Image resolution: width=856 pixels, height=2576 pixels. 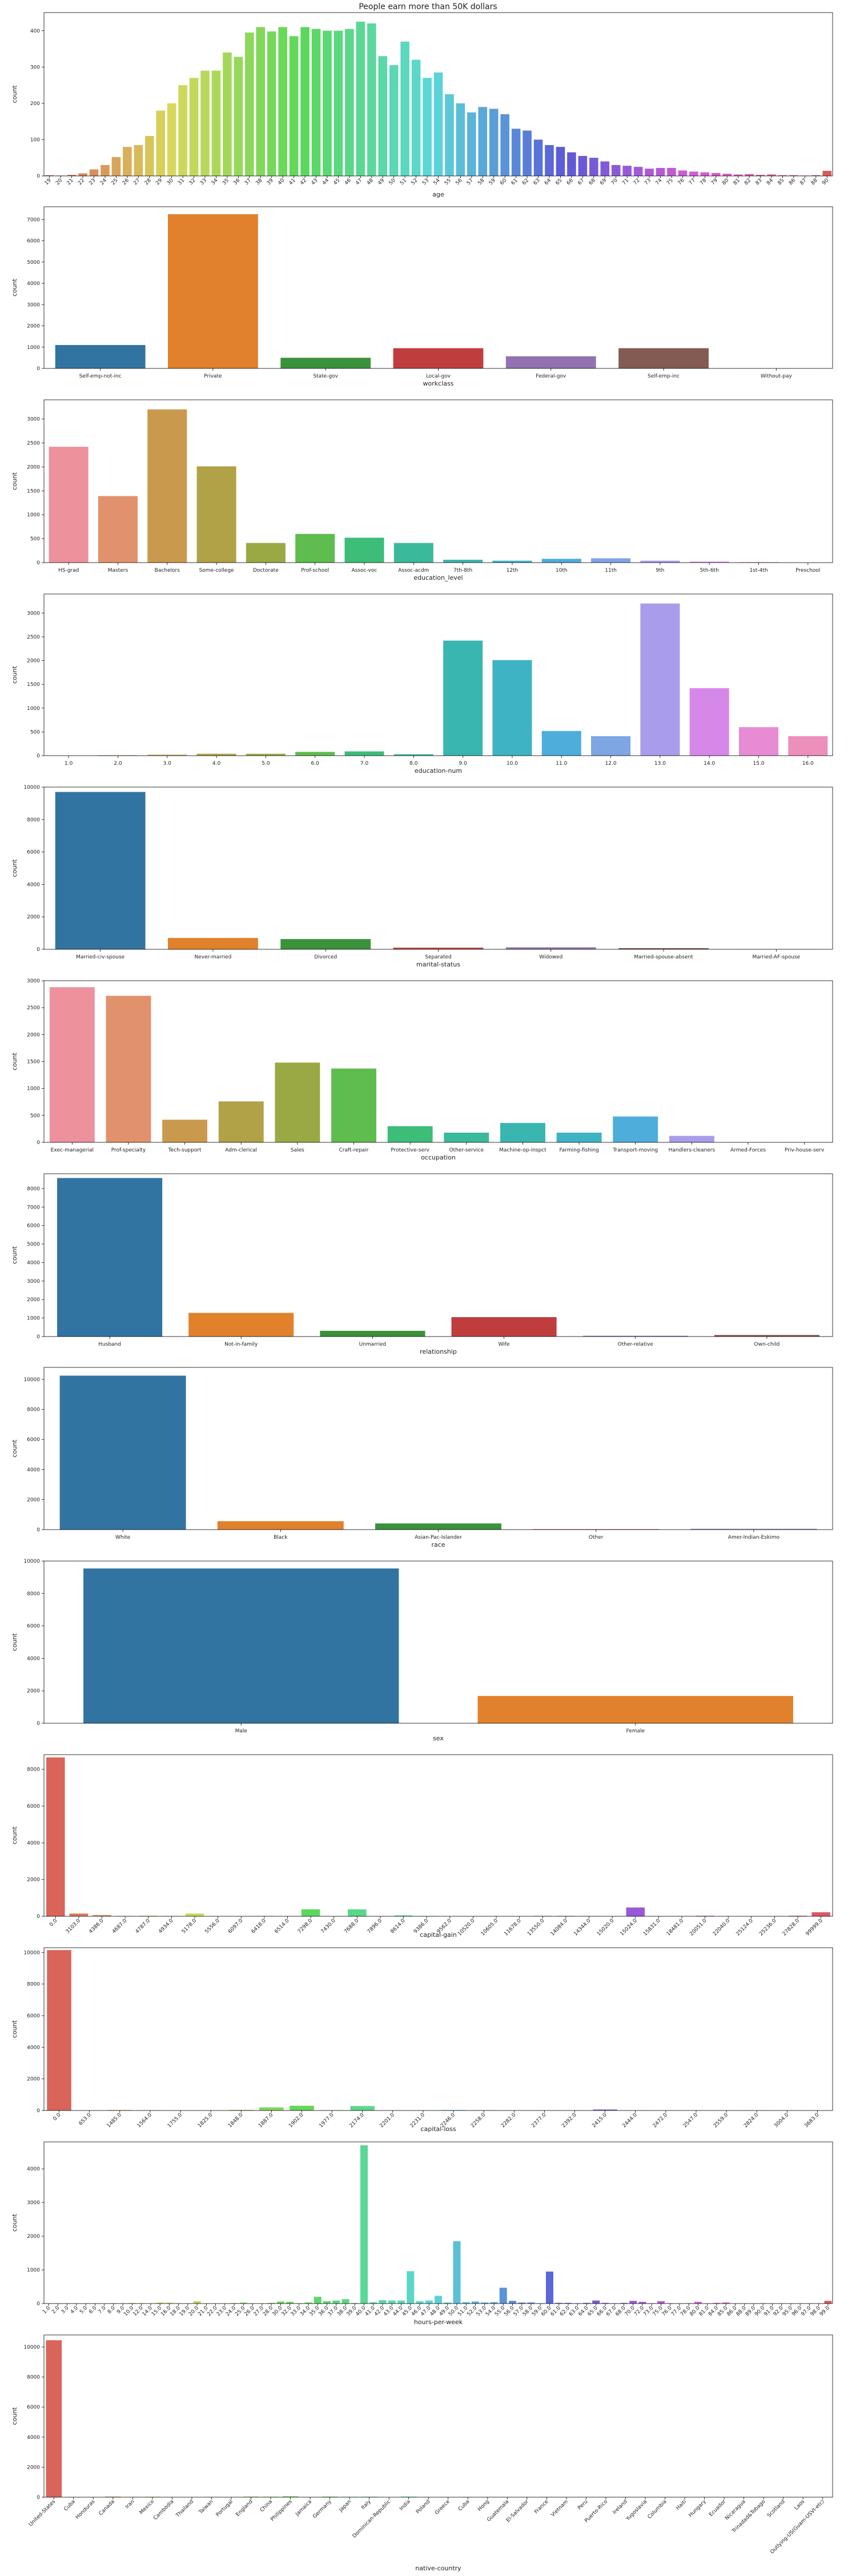 What do you see at coordinates (438, 964) in the screenshot?
I see `x-axis-label: marital-status` at bounding box center [438, 964].